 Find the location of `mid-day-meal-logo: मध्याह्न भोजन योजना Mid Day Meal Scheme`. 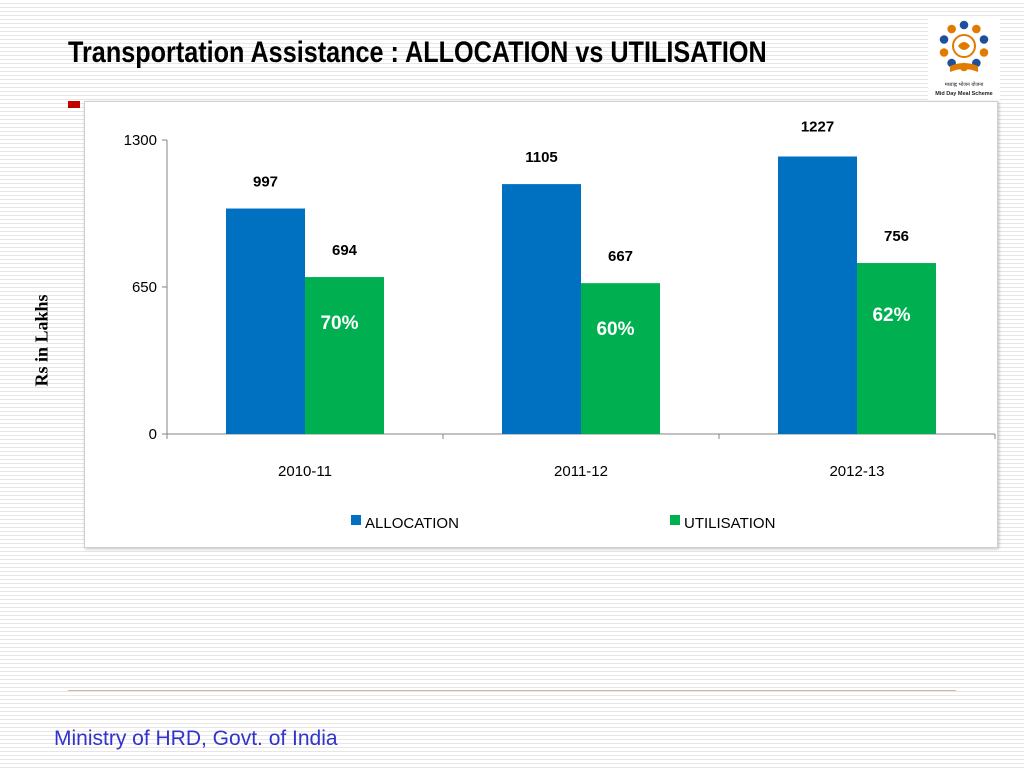

mid-day-meal-logo: मध्याह्न भोजन योजना Mid Day Meal Scheme is located at coordinates (964, 59).